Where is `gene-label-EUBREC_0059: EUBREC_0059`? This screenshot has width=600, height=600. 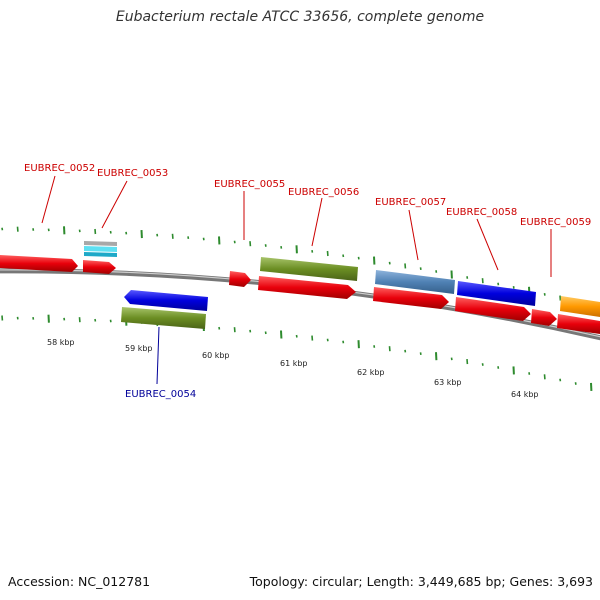
gene-label-EUBREC_0059: EUBREC_0059 is located at coordinates (555, 222).